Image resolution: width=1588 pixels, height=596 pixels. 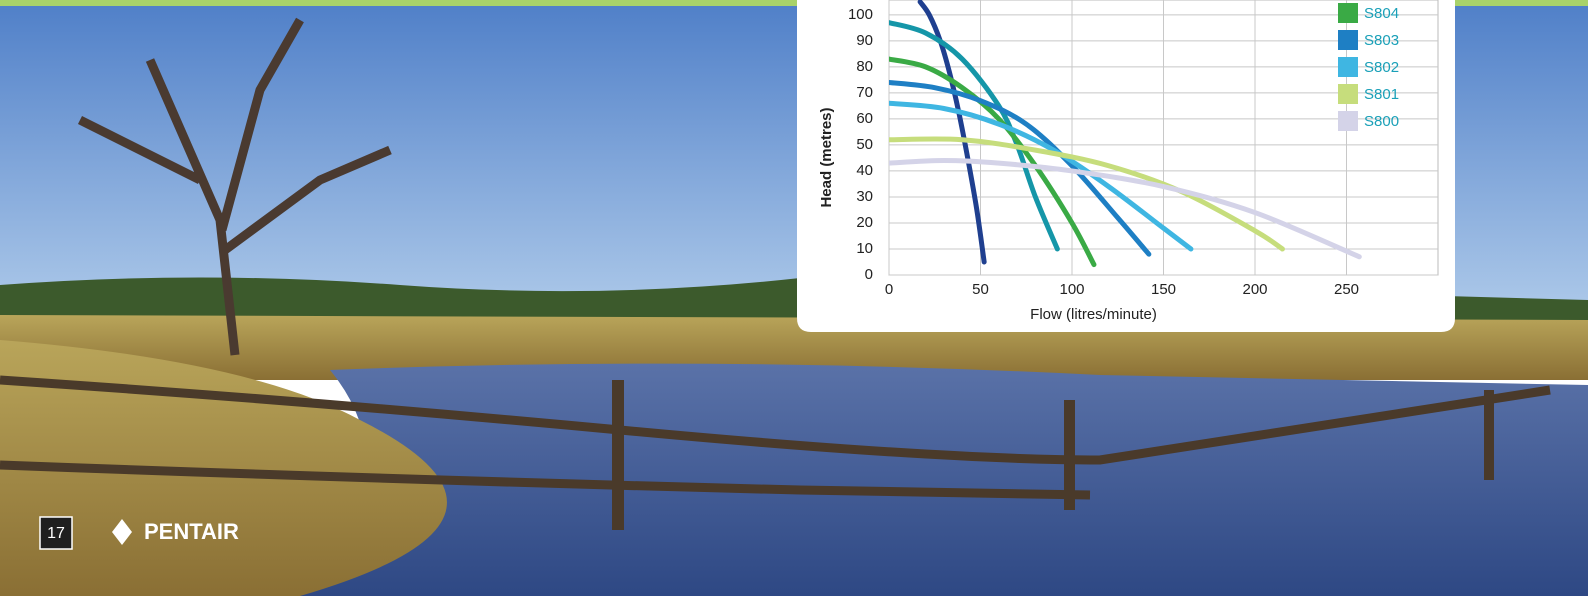 I want to click on y-tick-label: 70, so click(x=864, y=92).